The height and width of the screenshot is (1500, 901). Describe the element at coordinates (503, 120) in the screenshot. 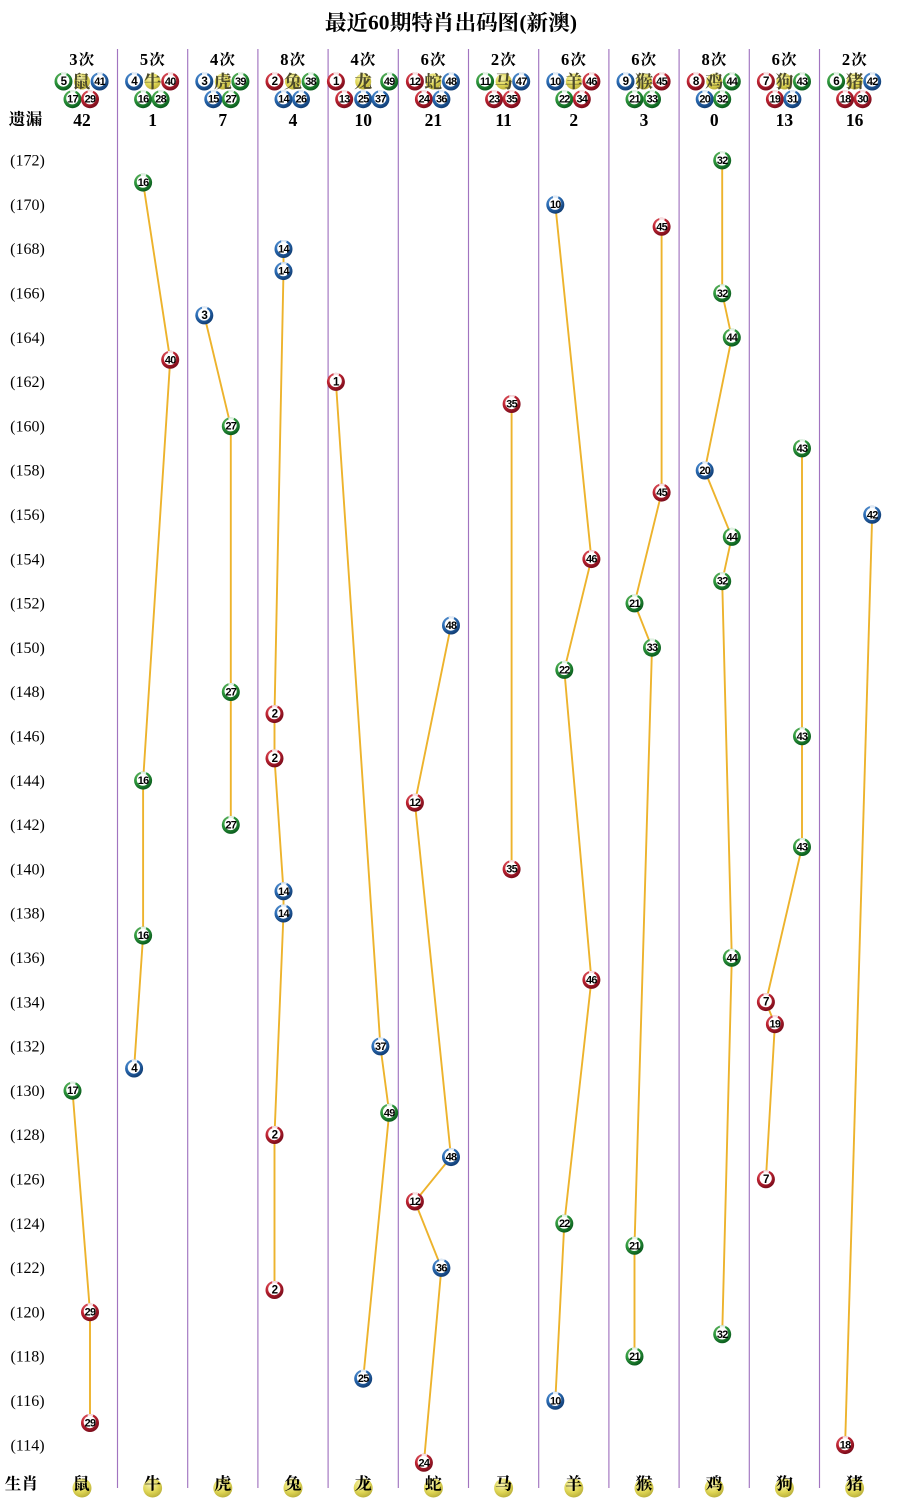

I see `svg-text: 11` at that location.